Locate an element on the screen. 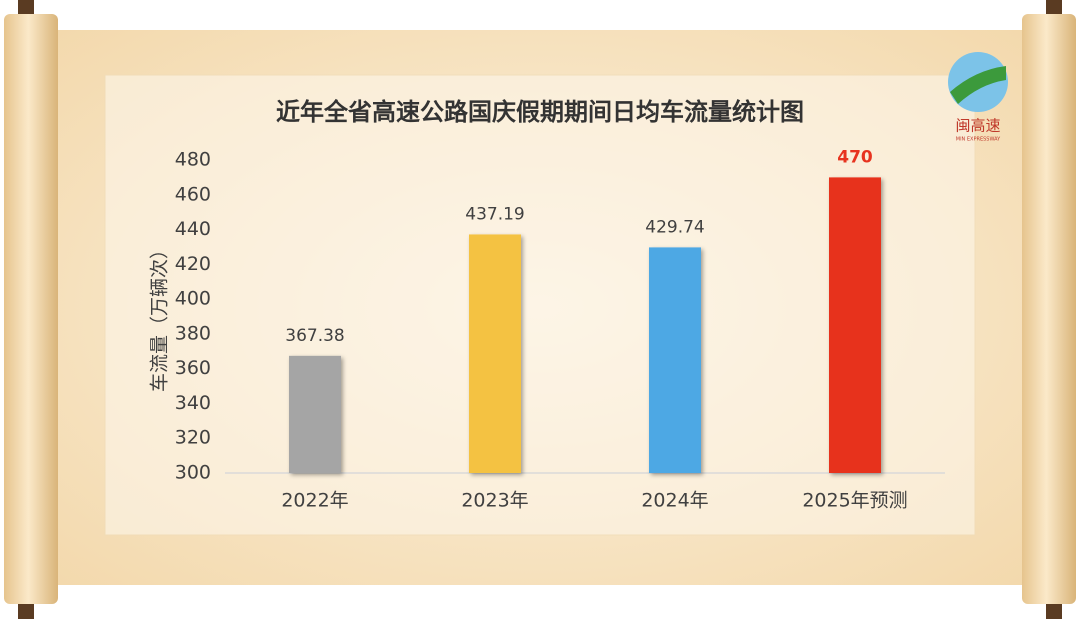  y-tick-label: 360 is located at coordinates (193, 368).